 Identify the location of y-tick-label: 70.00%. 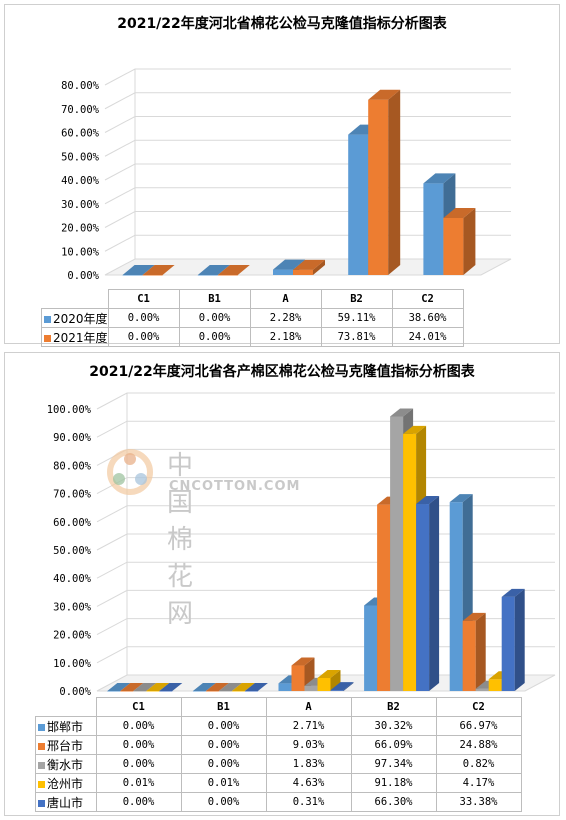
(72, 495).